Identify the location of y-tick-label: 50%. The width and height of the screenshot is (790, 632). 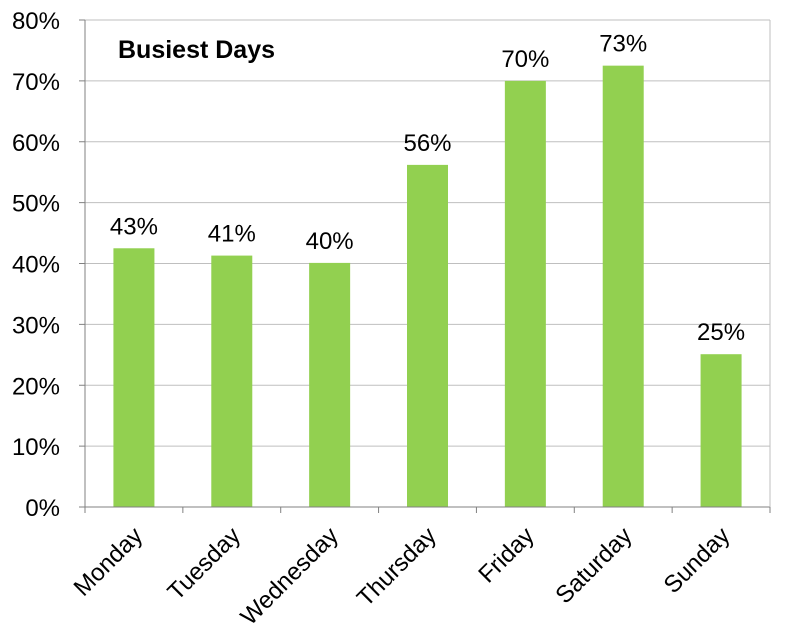
(36, 204).